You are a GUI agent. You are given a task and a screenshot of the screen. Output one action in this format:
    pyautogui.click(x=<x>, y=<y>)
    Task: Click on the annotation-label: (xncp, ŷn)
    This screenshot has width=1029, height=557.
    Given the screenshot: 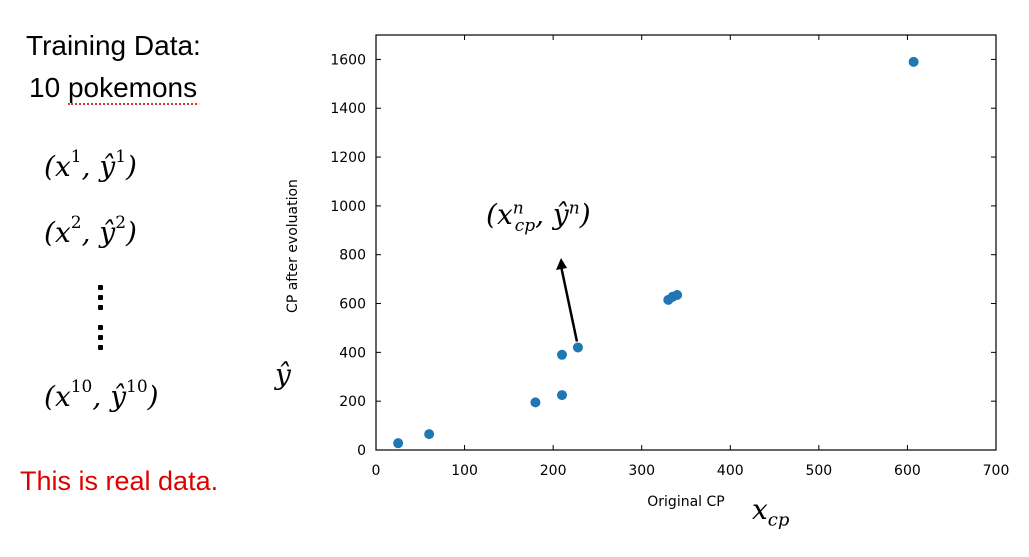 What is the action you would take?
    pyautogui.click(x=538, y=217)
    